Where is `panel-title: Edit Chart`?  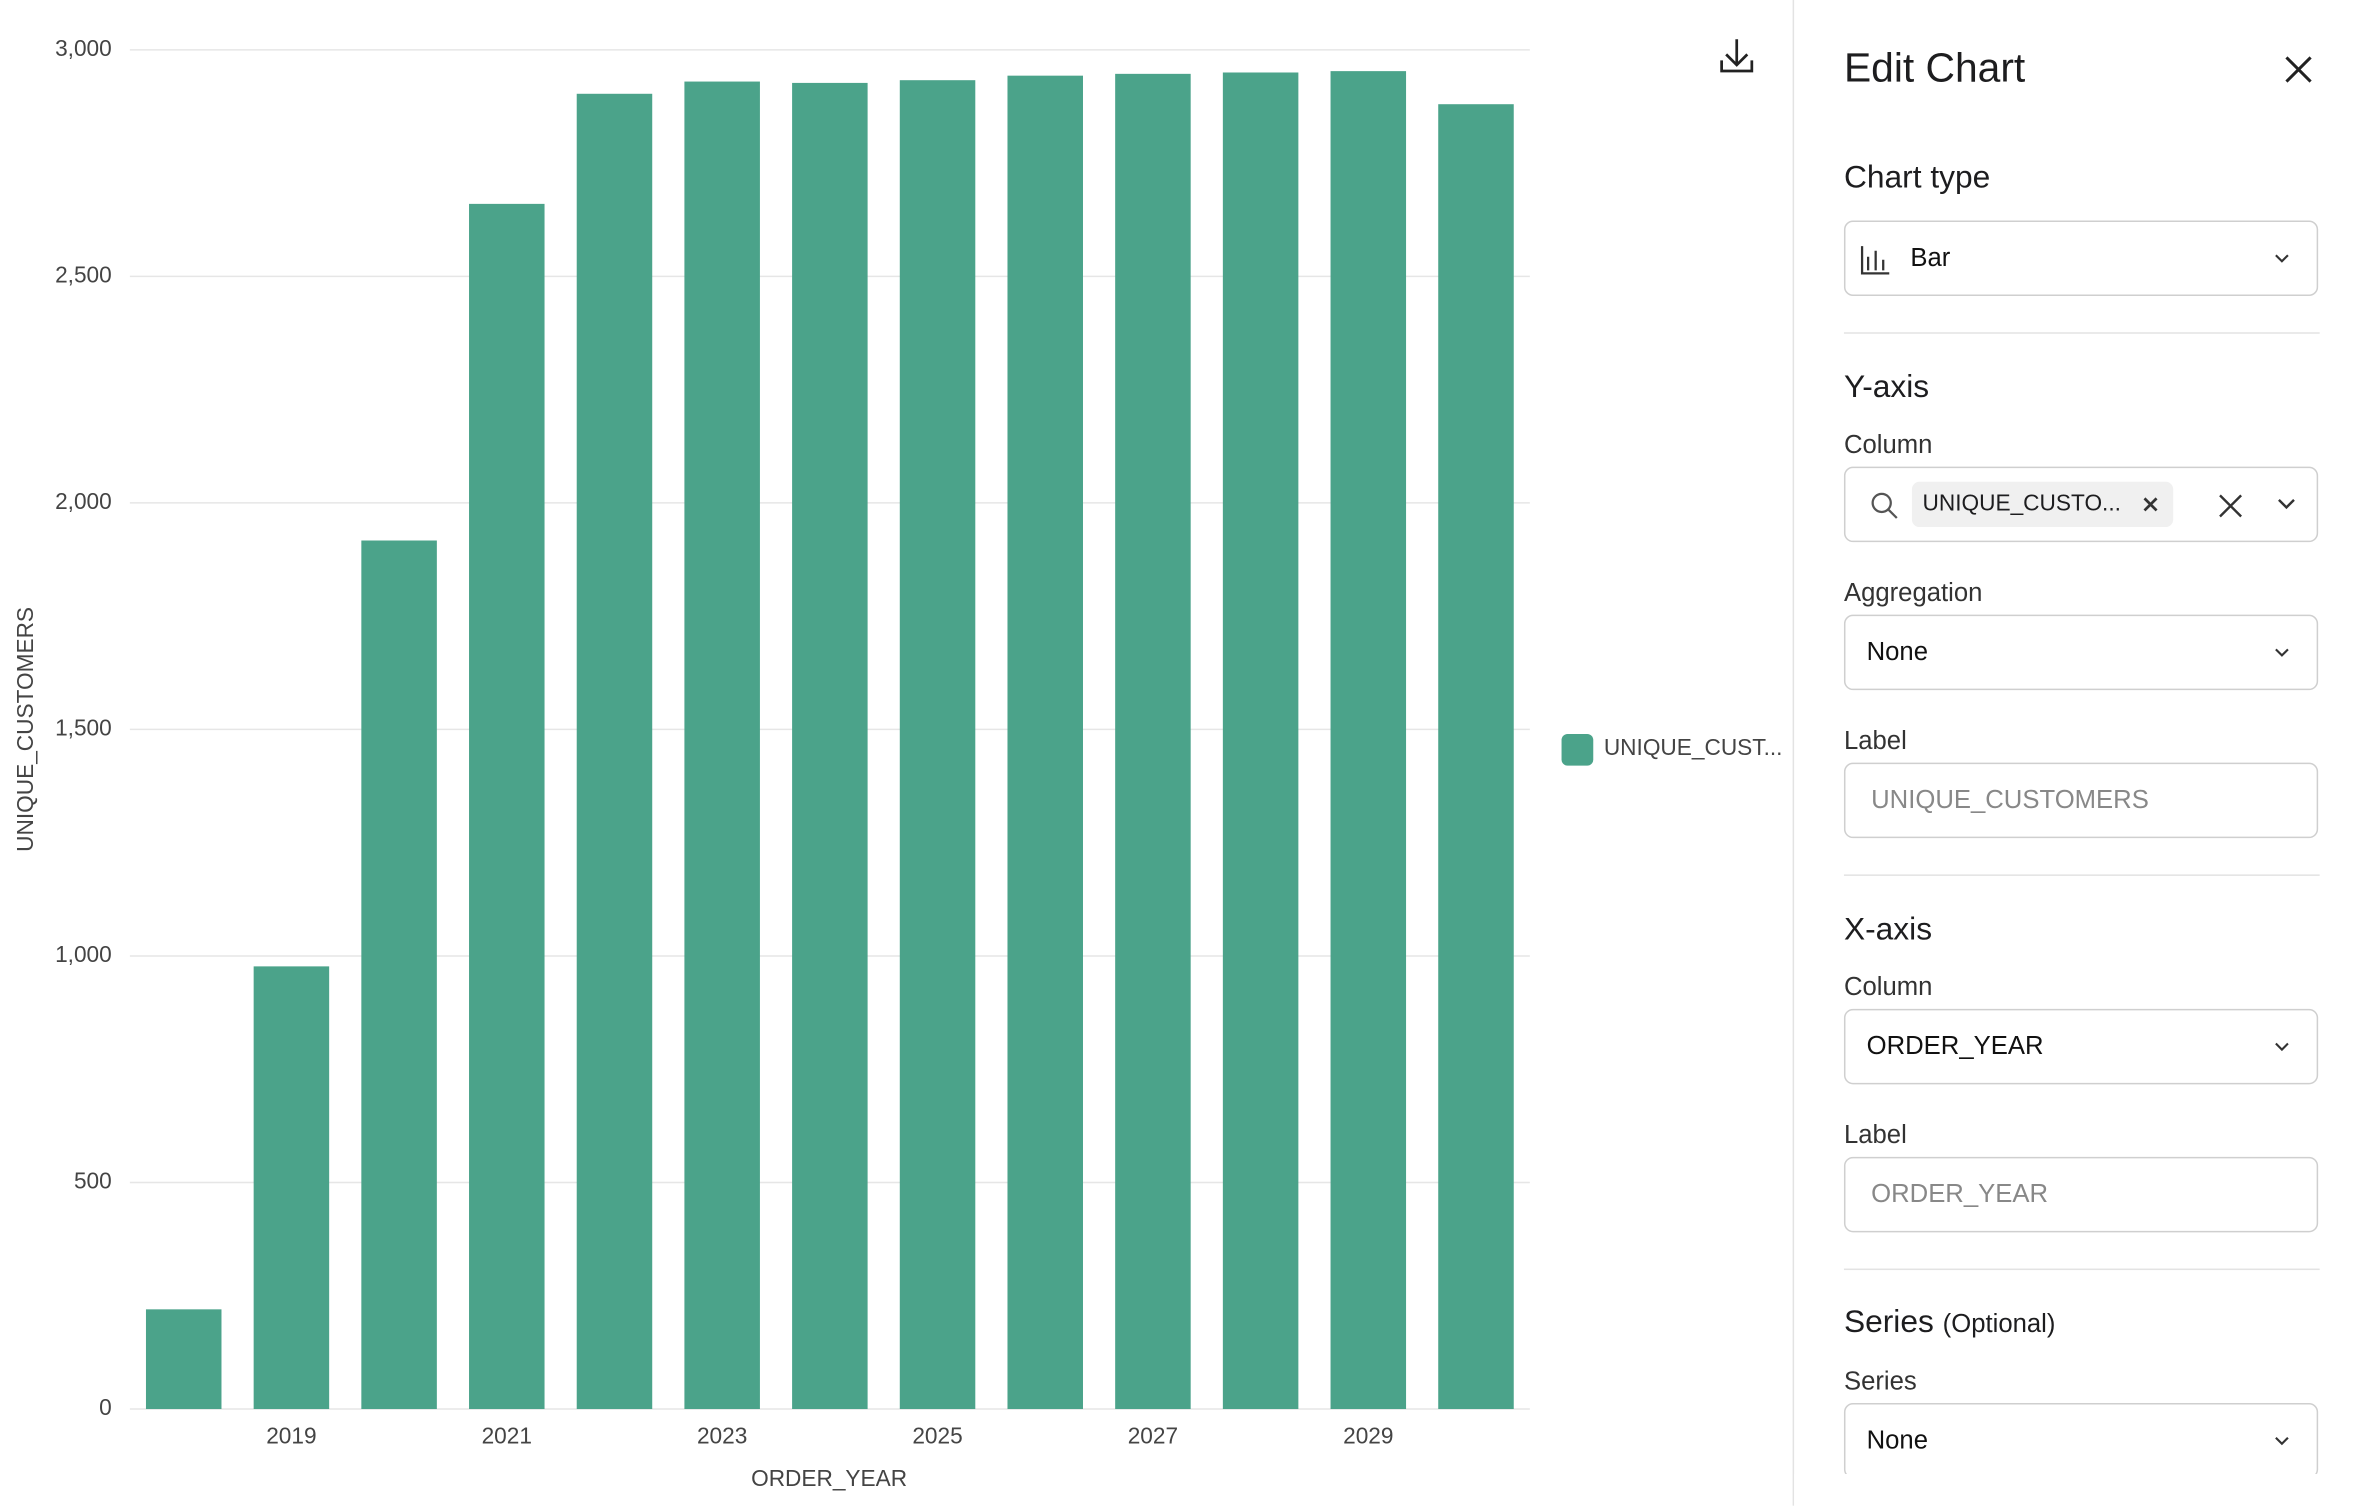
panel-title: Edit Chart is located at coordinates (1934, 68).